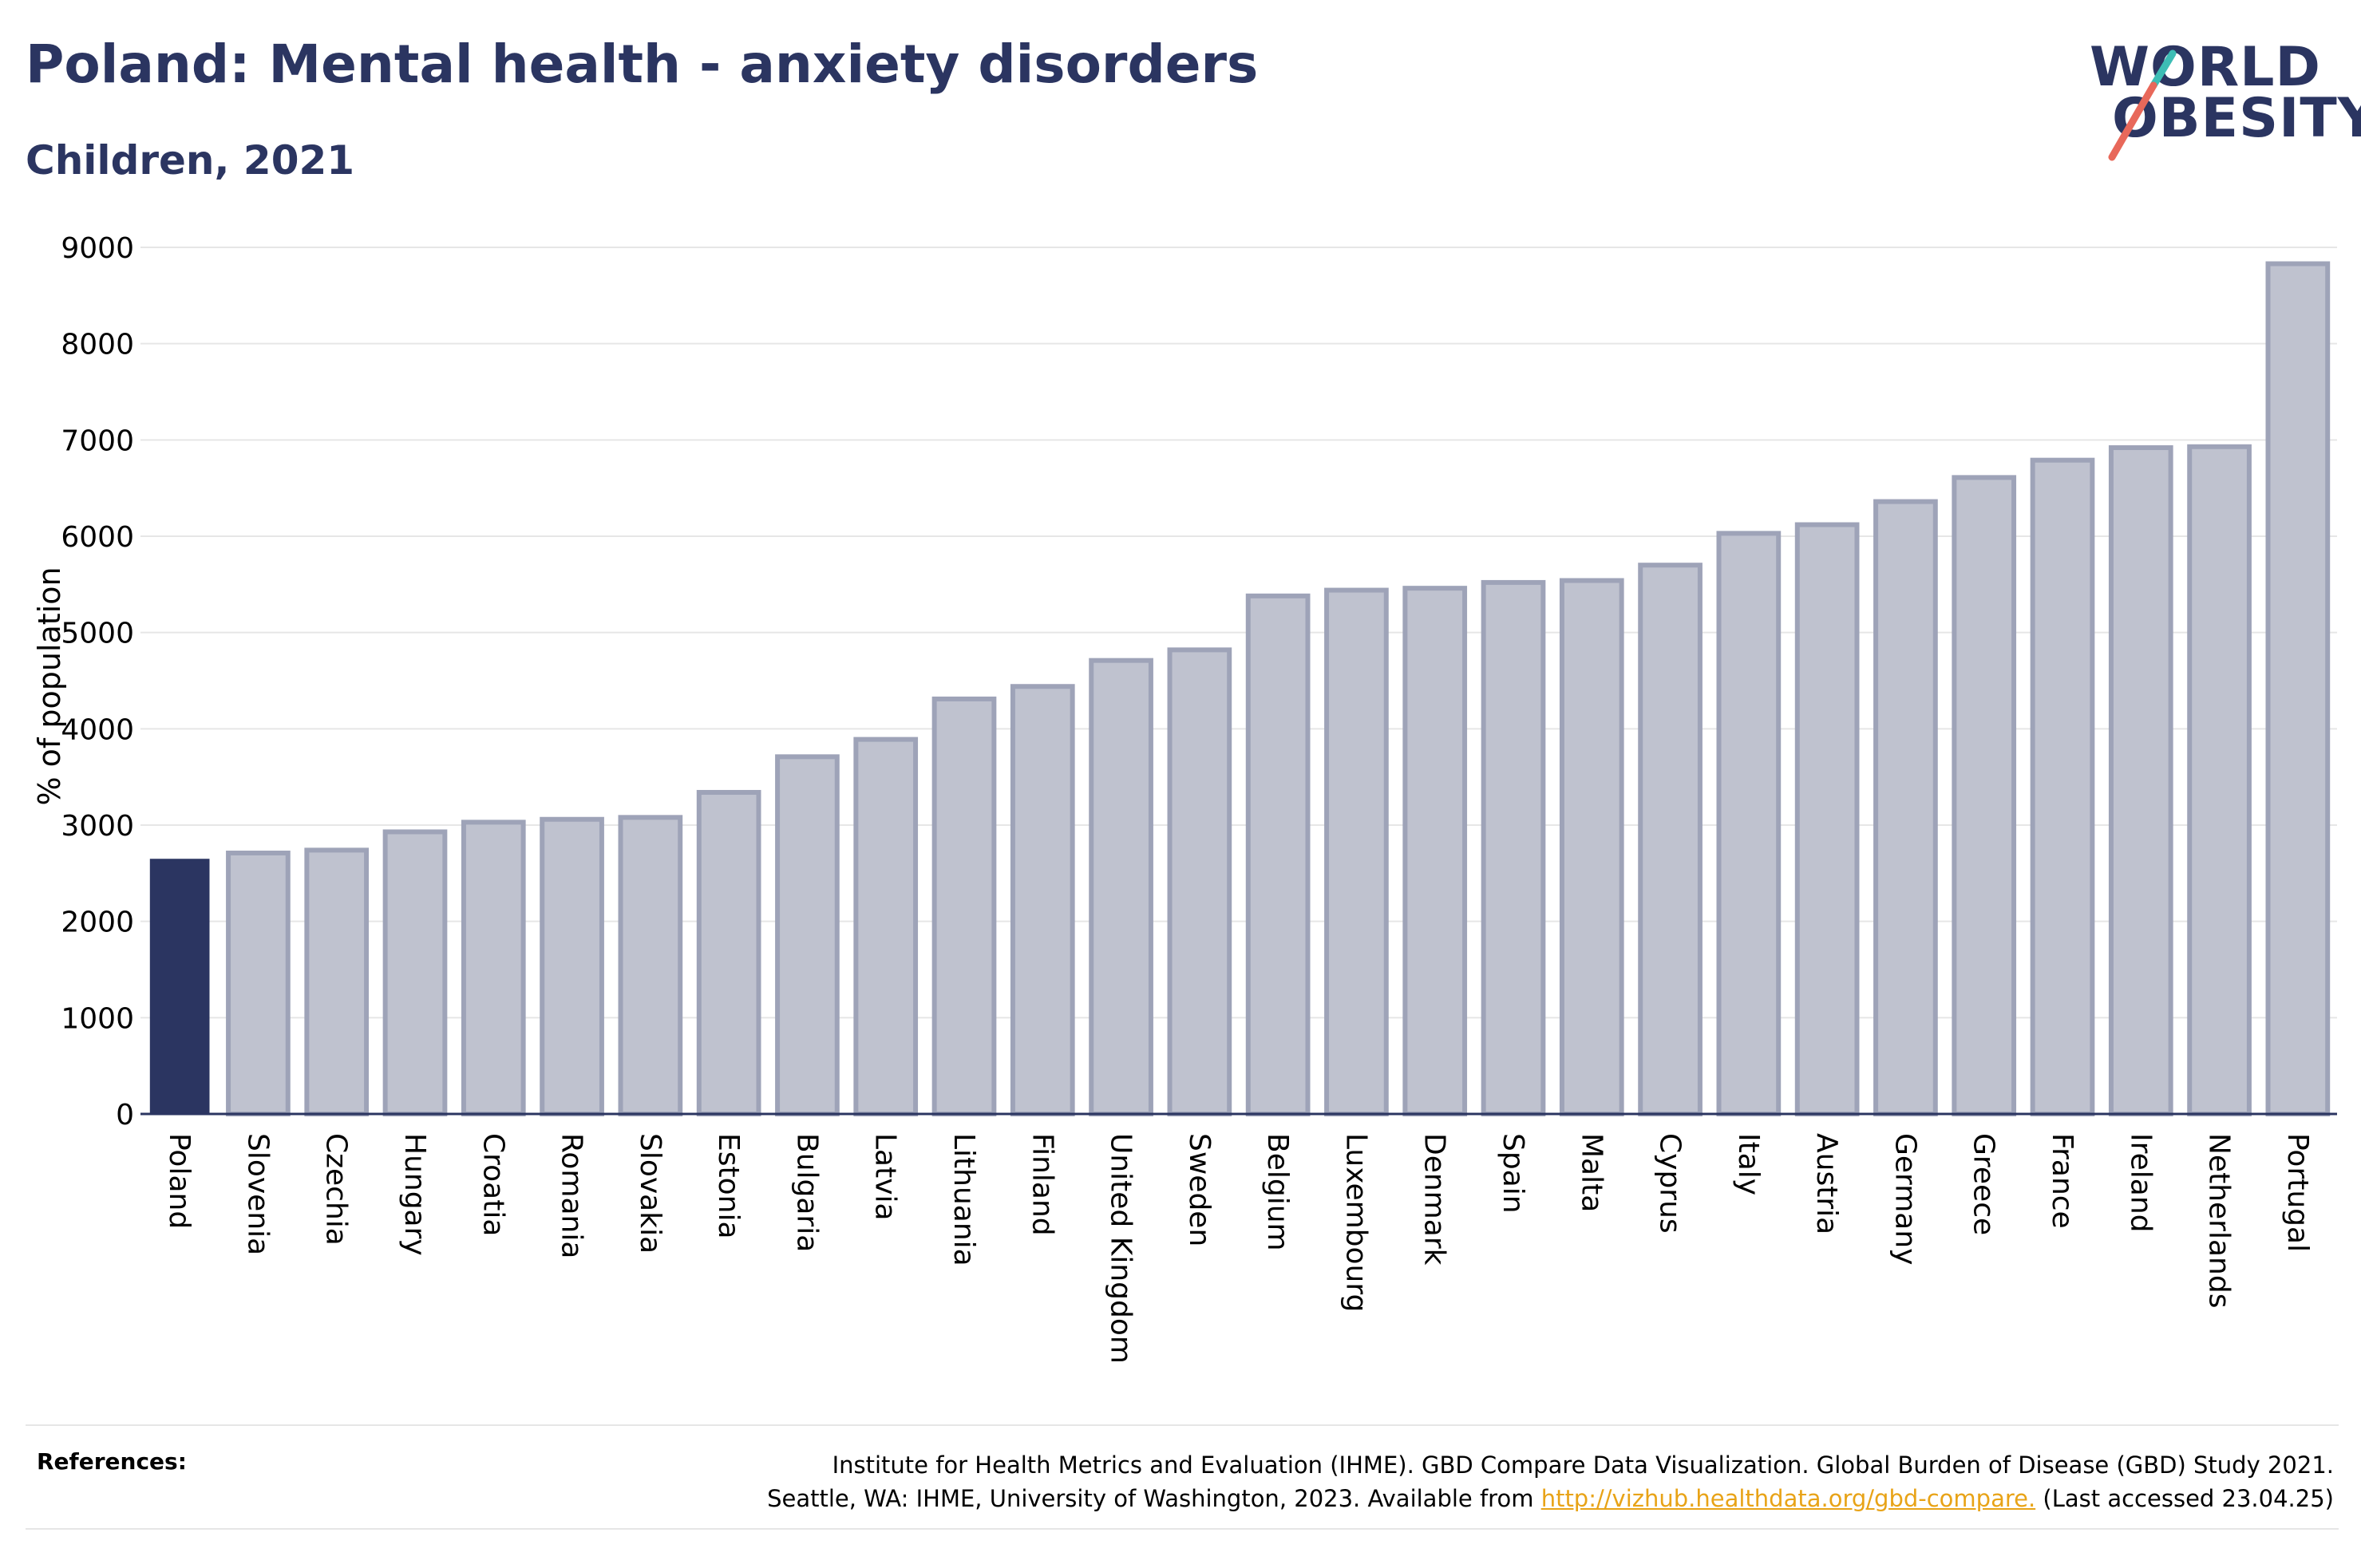 The height and width of the screenshot is (1568, 2361). Describe the element at coordinates (1042, 900) in the screenshot. I see `bar-finland` at that location.